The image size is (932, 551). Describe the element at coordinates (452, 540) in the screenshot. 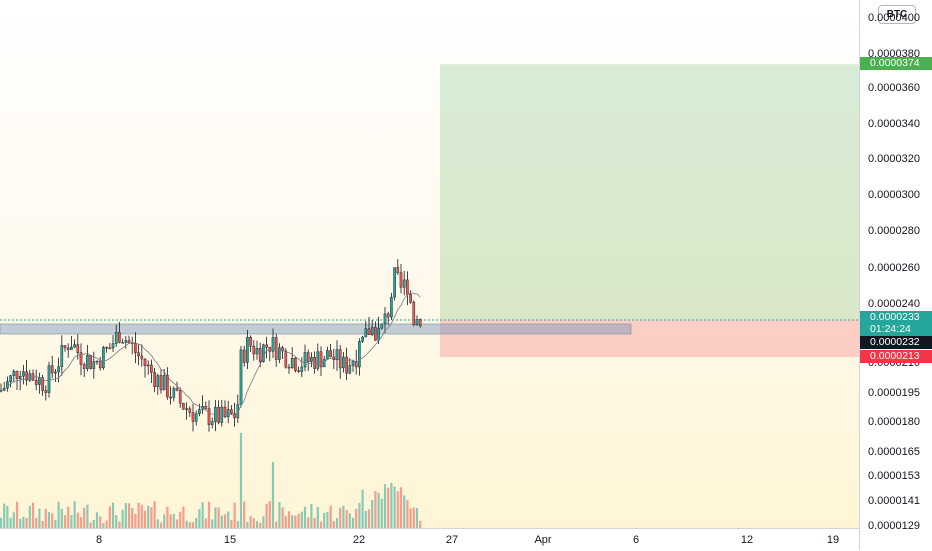

I see `time-tick-label: 27` at that location.